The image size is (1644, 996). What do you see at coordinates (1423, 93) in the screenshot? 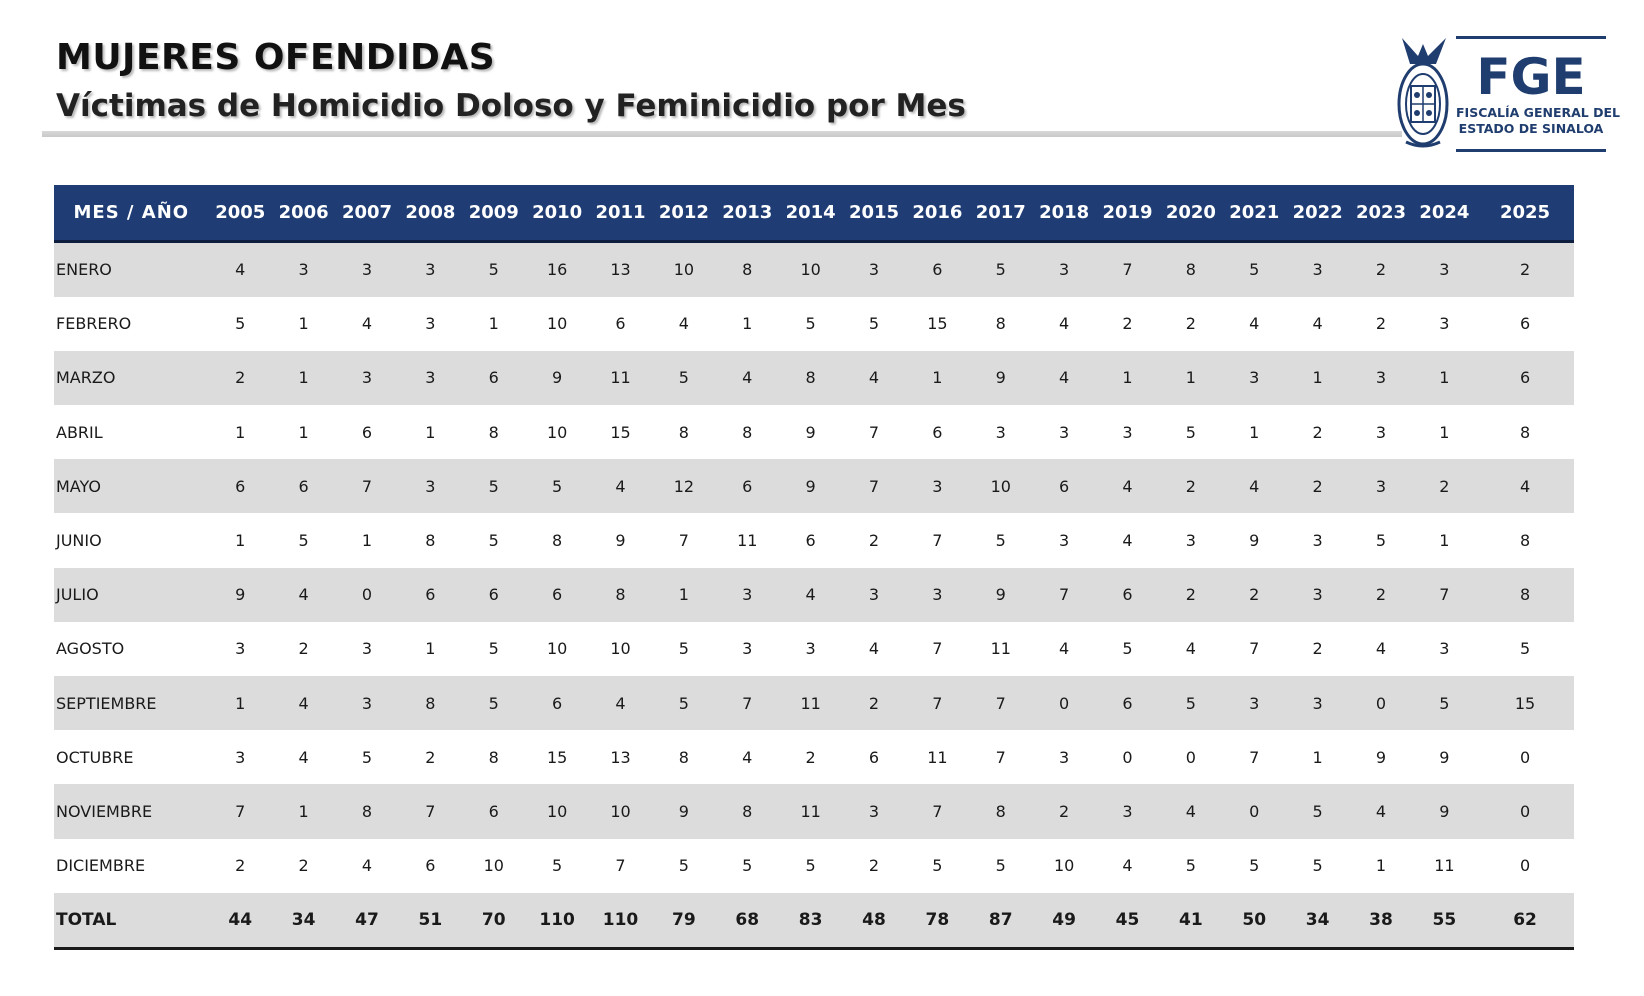
I see `sinaloa-seal-icon` at bounding box center [1423, 93].